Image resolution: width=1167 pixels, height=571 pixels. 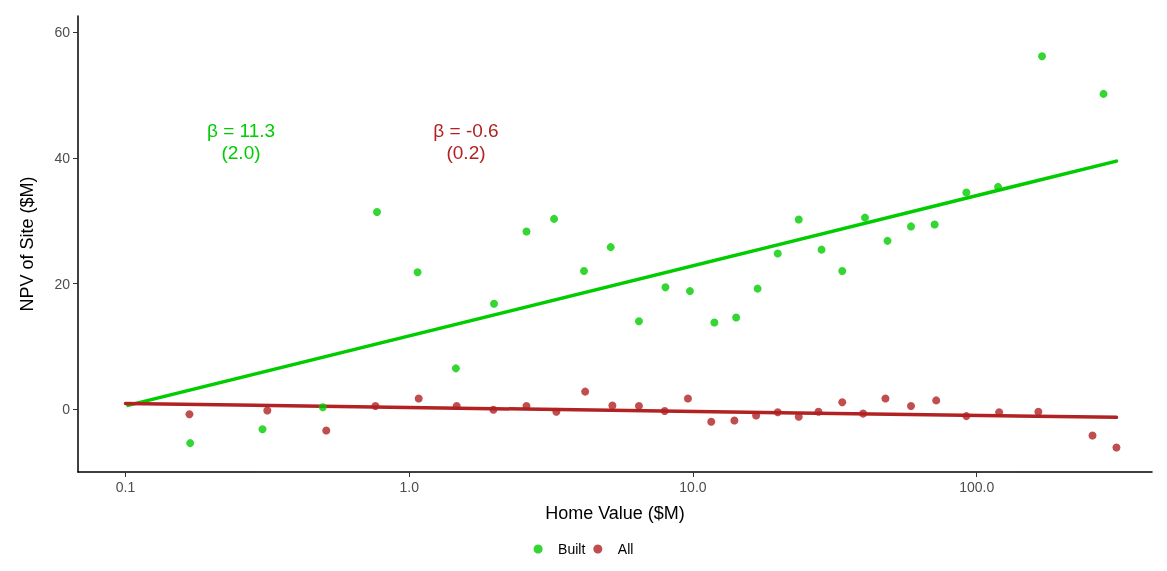 I want to click on x-tick-label: 1.0, so click(x=409, y=487).